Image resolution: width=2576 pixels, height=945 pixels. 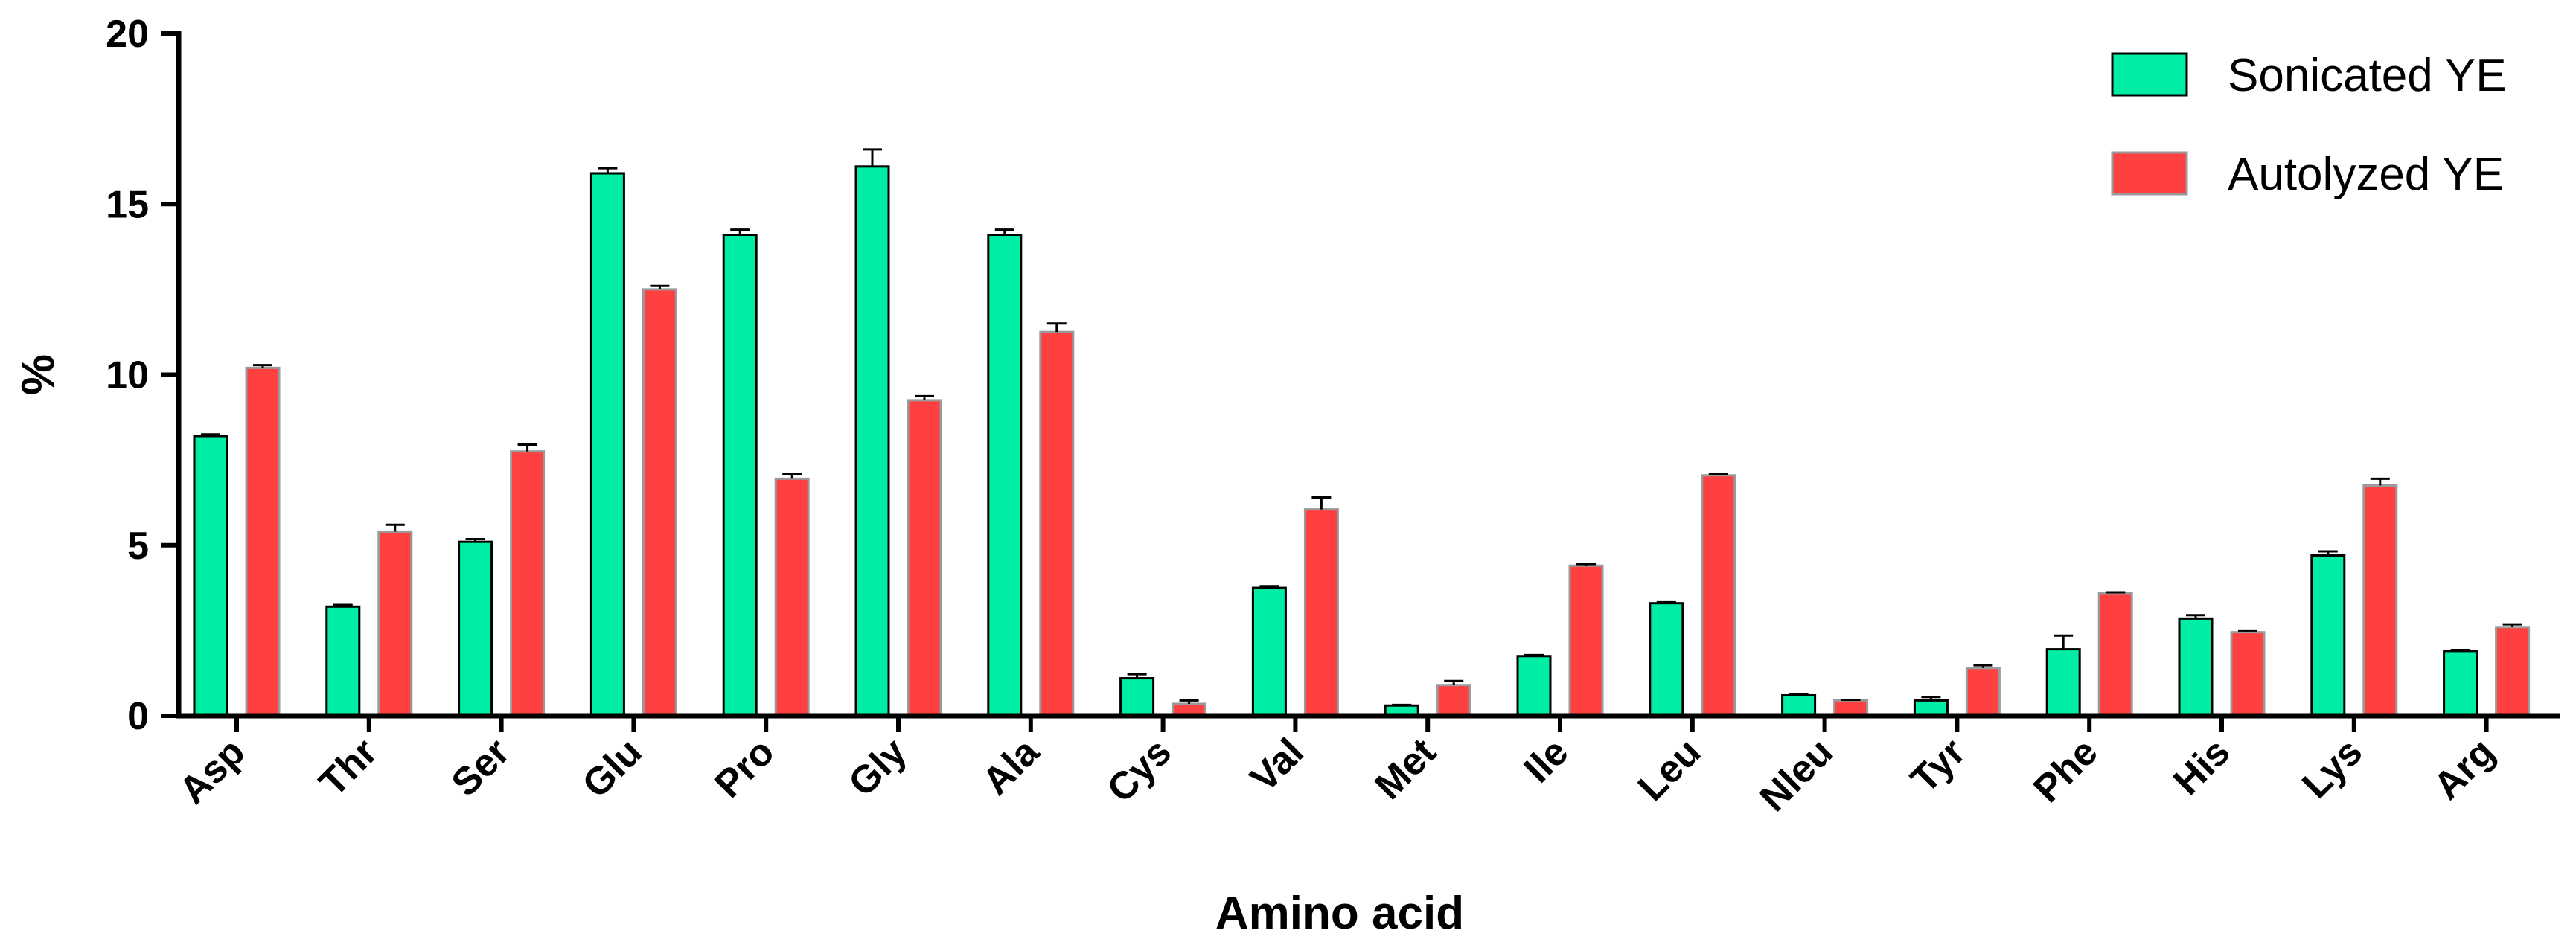 I want to click on bar-sonicated-ala, so click(x=1005, y=475).